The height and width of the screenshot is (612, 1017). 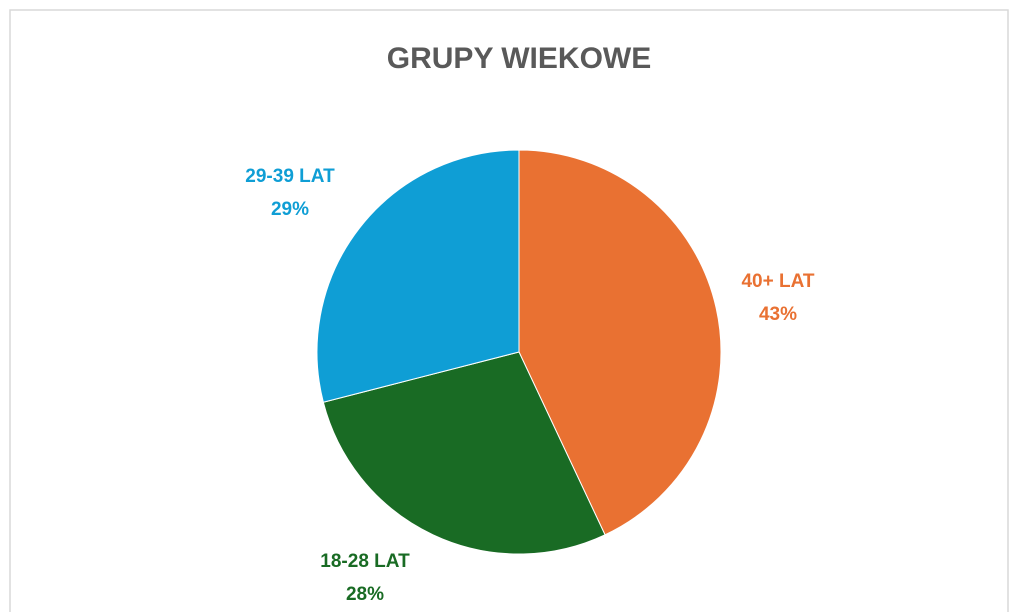 What do you see at coordinates (365, 561) in the screenshot?
I see `slice-category-label: 18-28 LAT` at bounding box center [365, 561].